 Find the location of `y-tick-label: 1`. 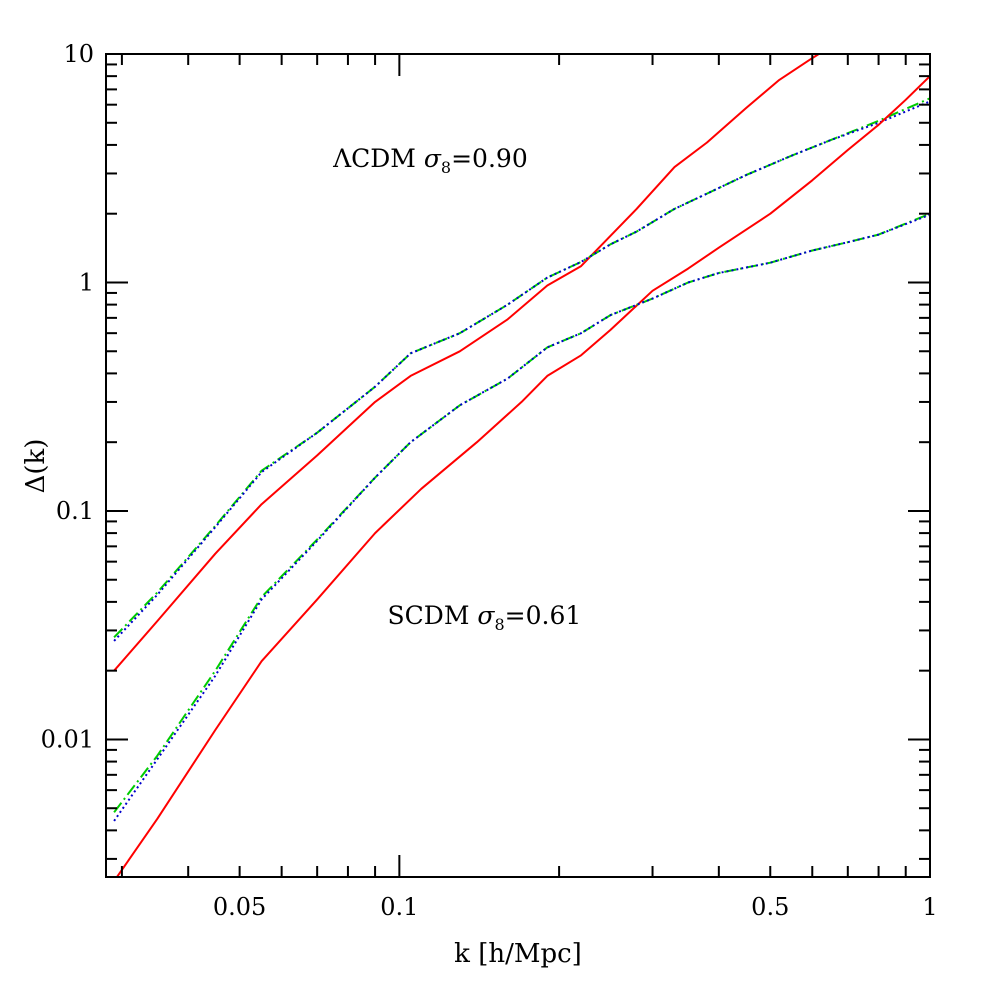

y-tick-label: 1 is located at coordinates (86, 282).